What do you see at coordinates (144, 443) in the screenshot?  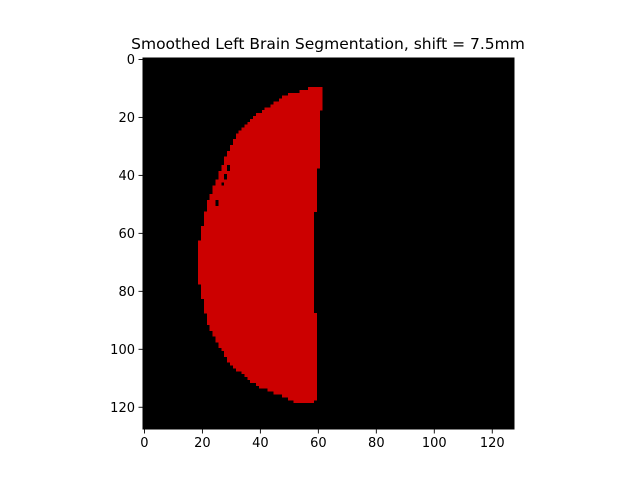 I see `x-tick-label: 0` at bounding box center [144, 443].